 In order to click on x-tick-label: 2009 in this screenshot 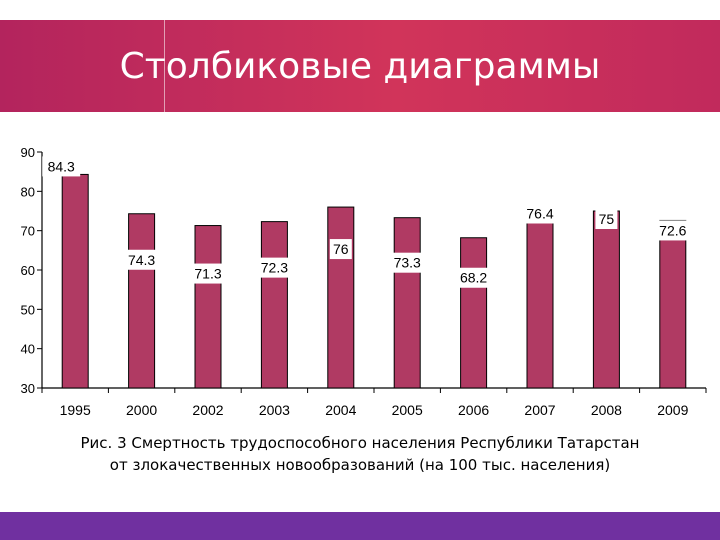, I will do `click(672, 410)`.